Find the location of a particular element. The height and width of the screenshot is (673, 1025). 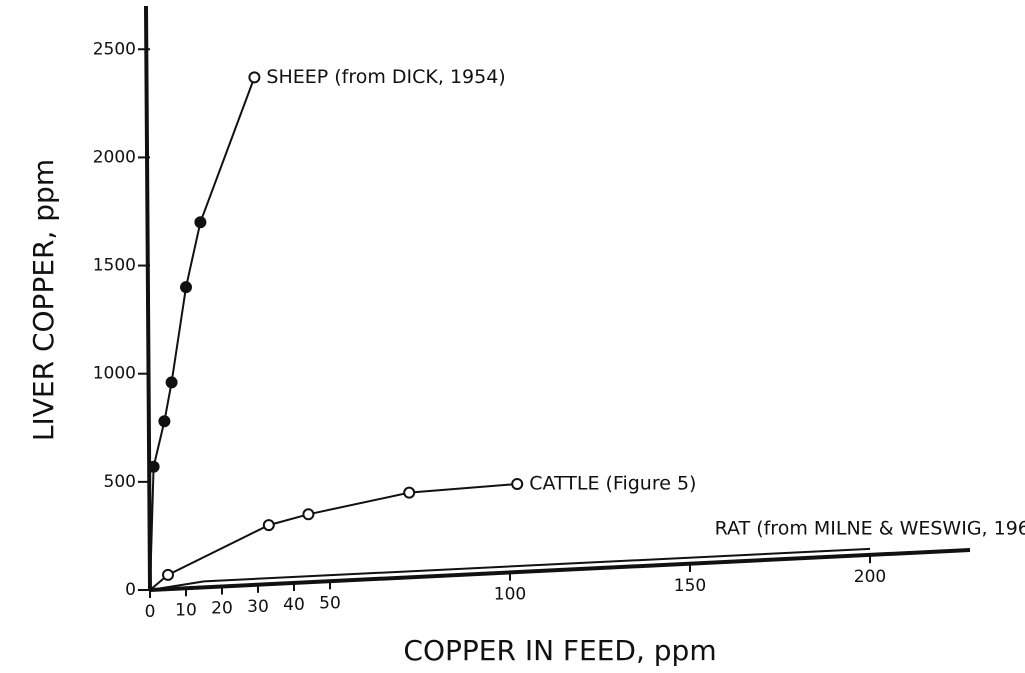

y-tick-label: 1500 is located at coordinates (114, 266).